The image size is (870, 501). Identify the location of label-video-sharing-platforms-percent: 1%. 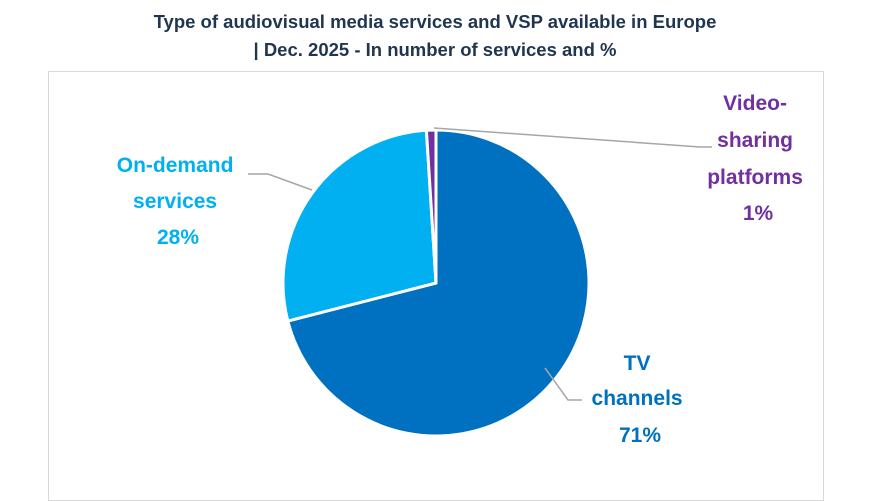
(758, 213).